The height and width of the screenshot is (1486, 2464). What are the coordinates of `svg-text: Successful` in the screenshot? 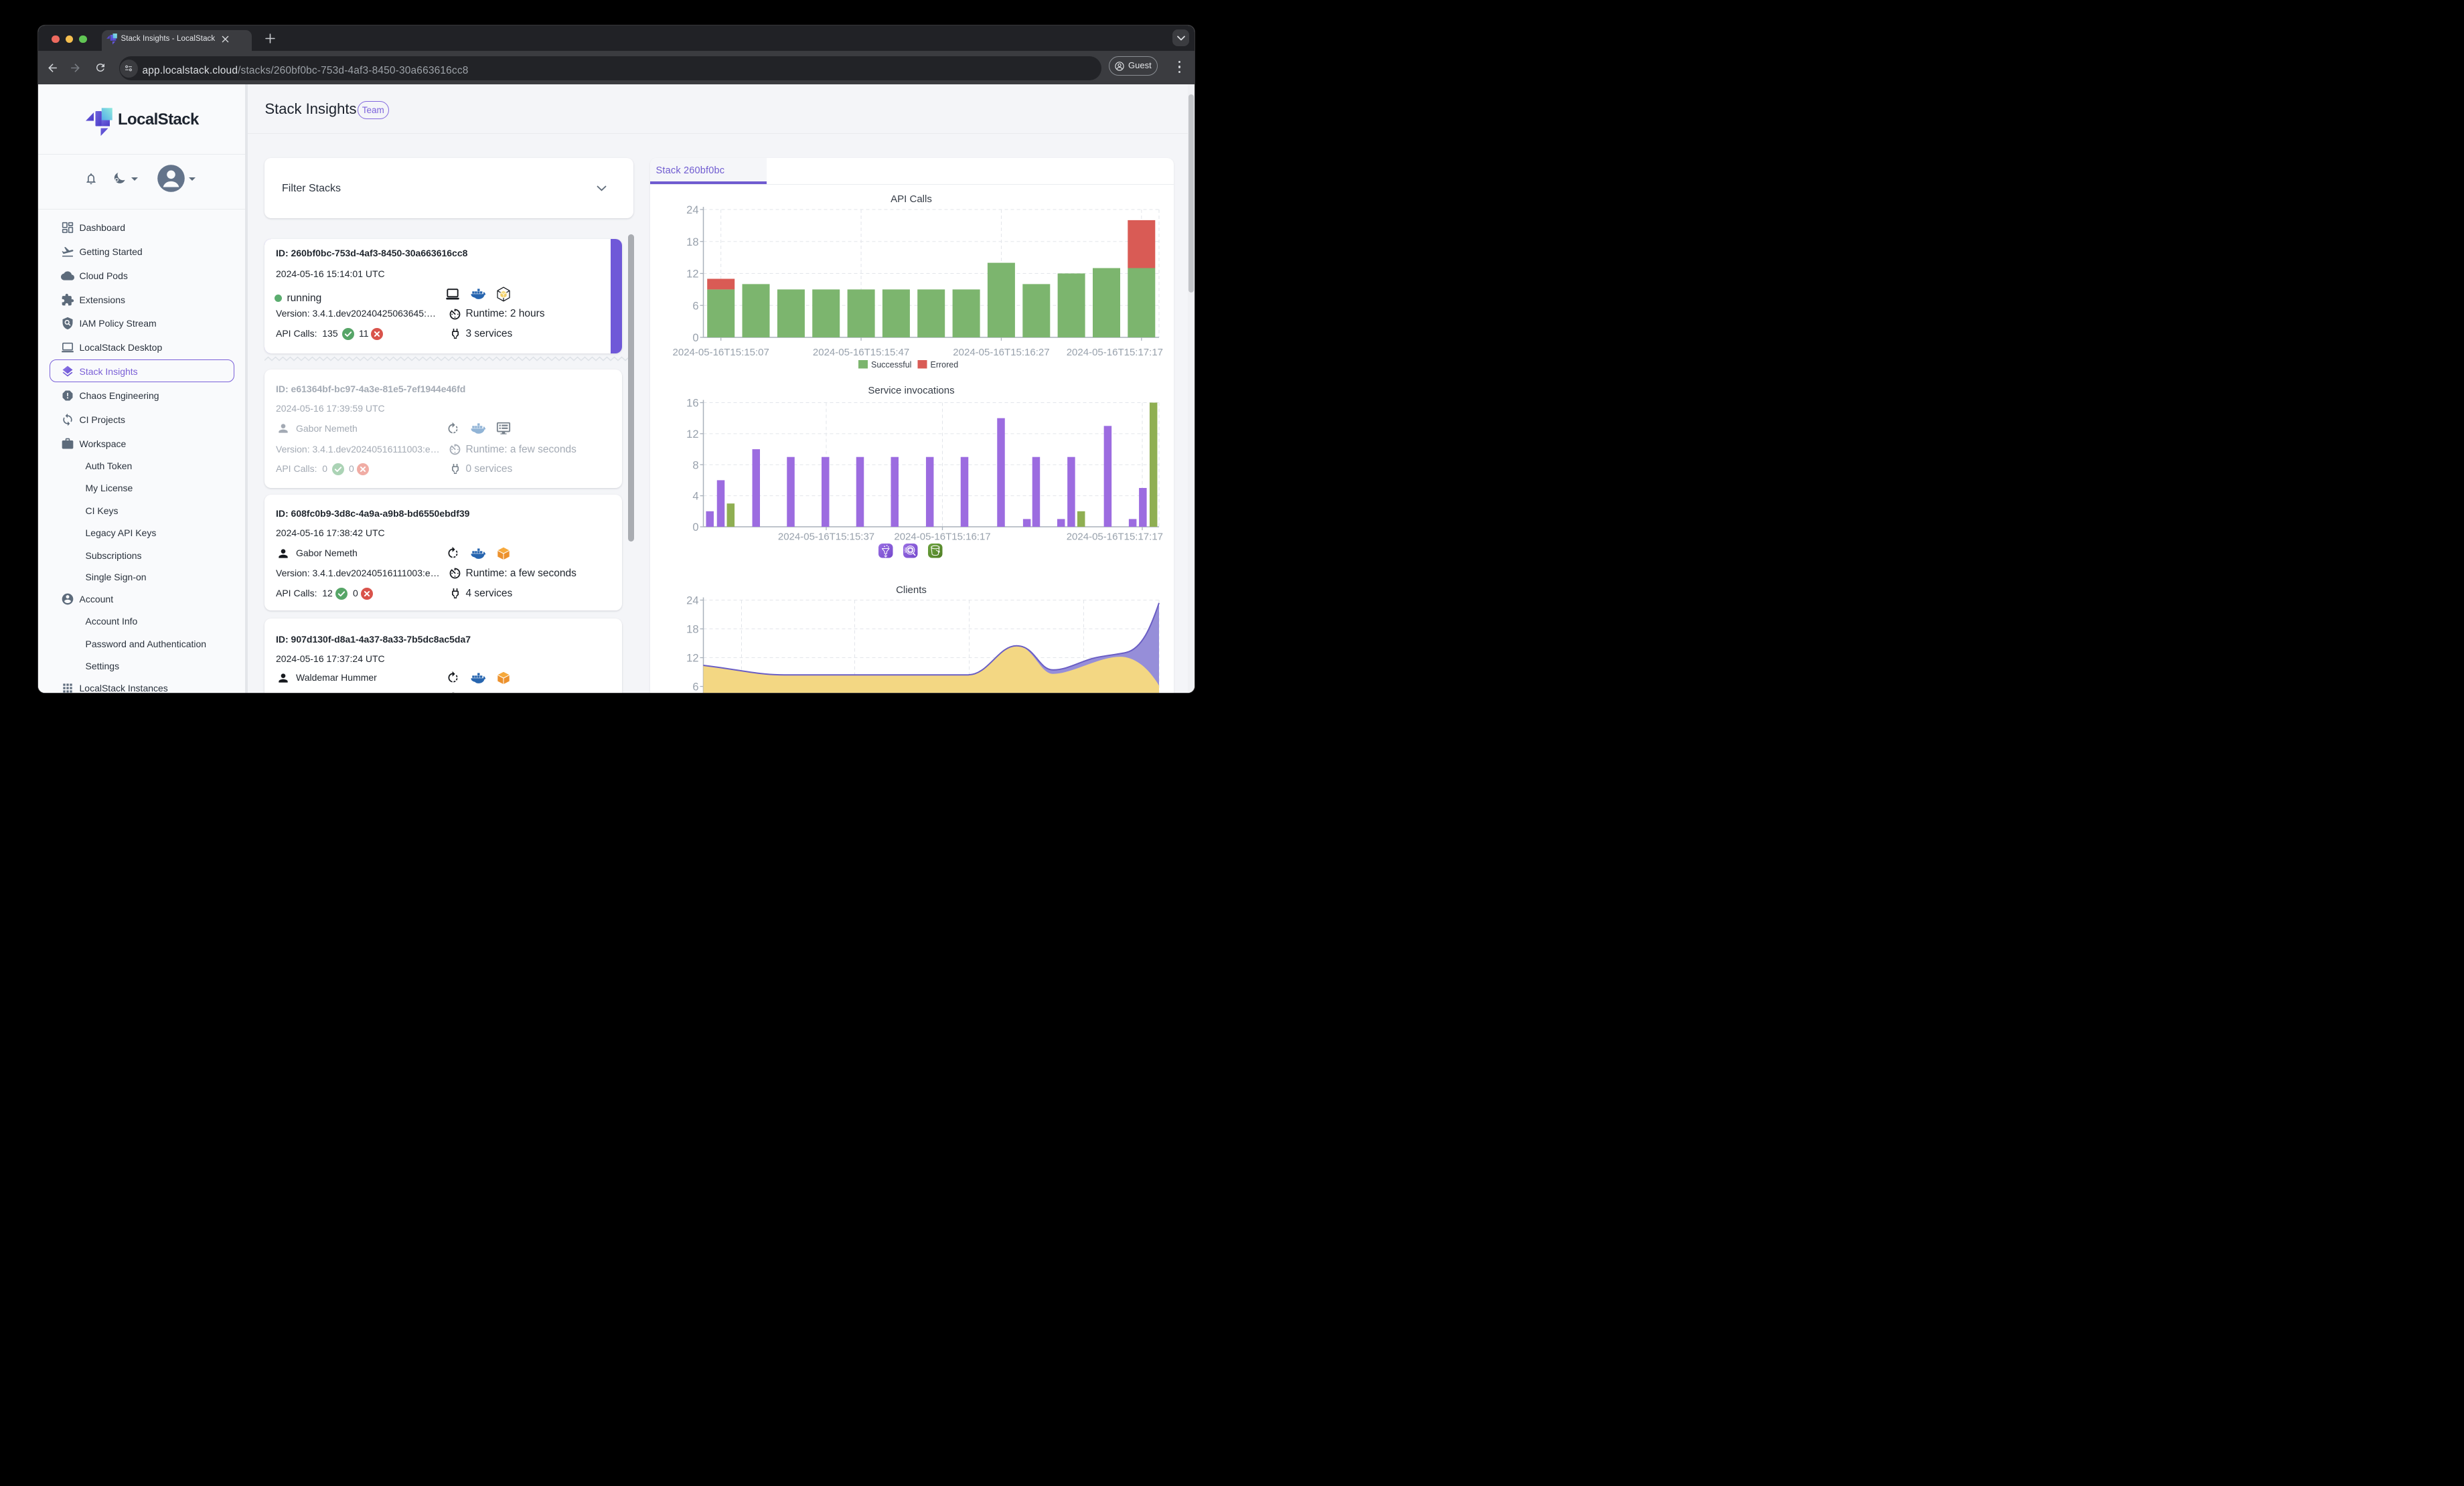 It's located at (891, 365).